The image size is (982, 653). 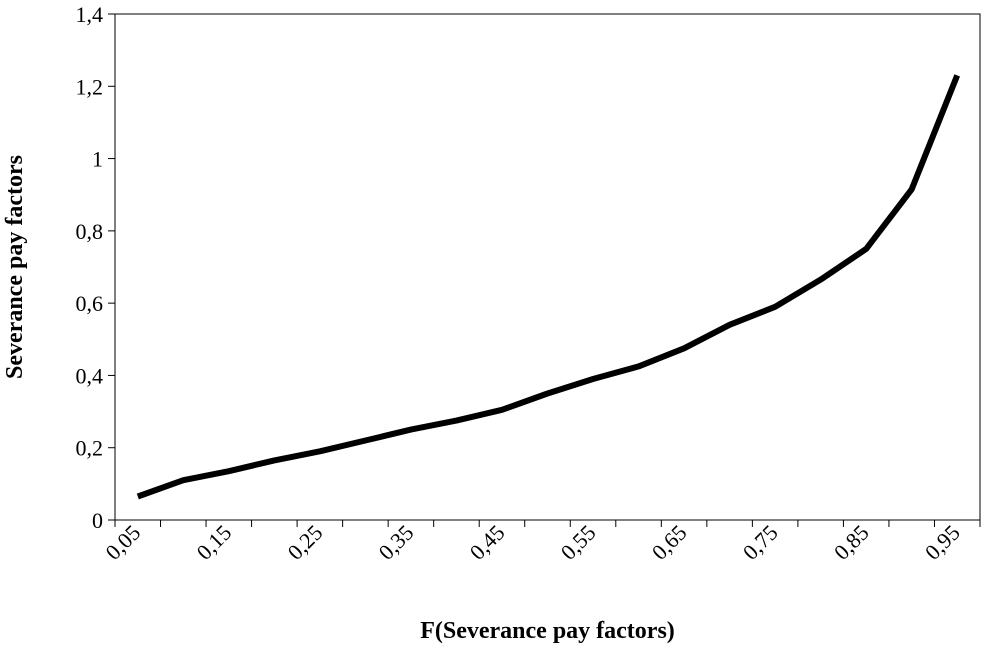 I want to click on y-tick-label: 0,8, so click(x=90, y=231).